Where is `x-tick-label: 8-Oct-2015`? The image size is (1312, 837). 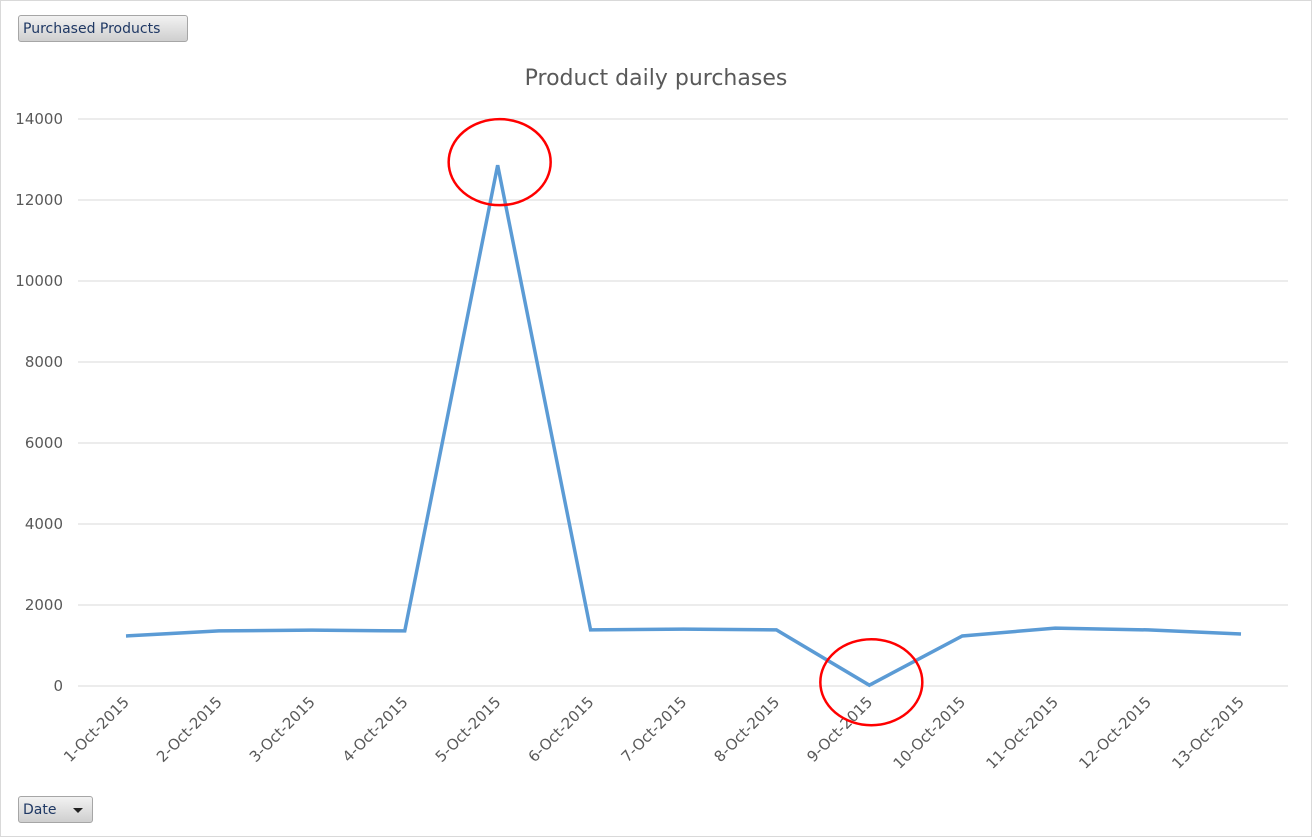 x-tick-label: 8-Oct-2015 is located at coordinates (746, 729).